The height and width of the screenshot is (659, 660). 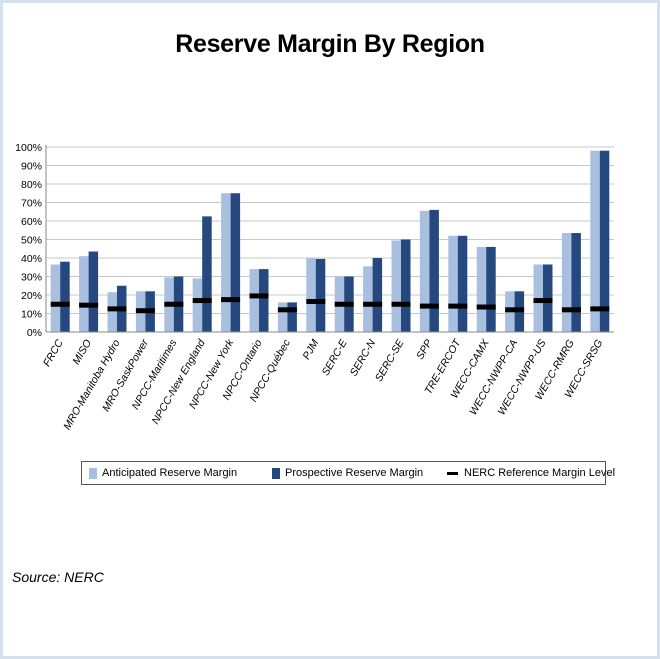 What do you see at coordinates (452, 473) in the screenshot?
I see `legend-swatch-reference` at bounding box center [452, 473].